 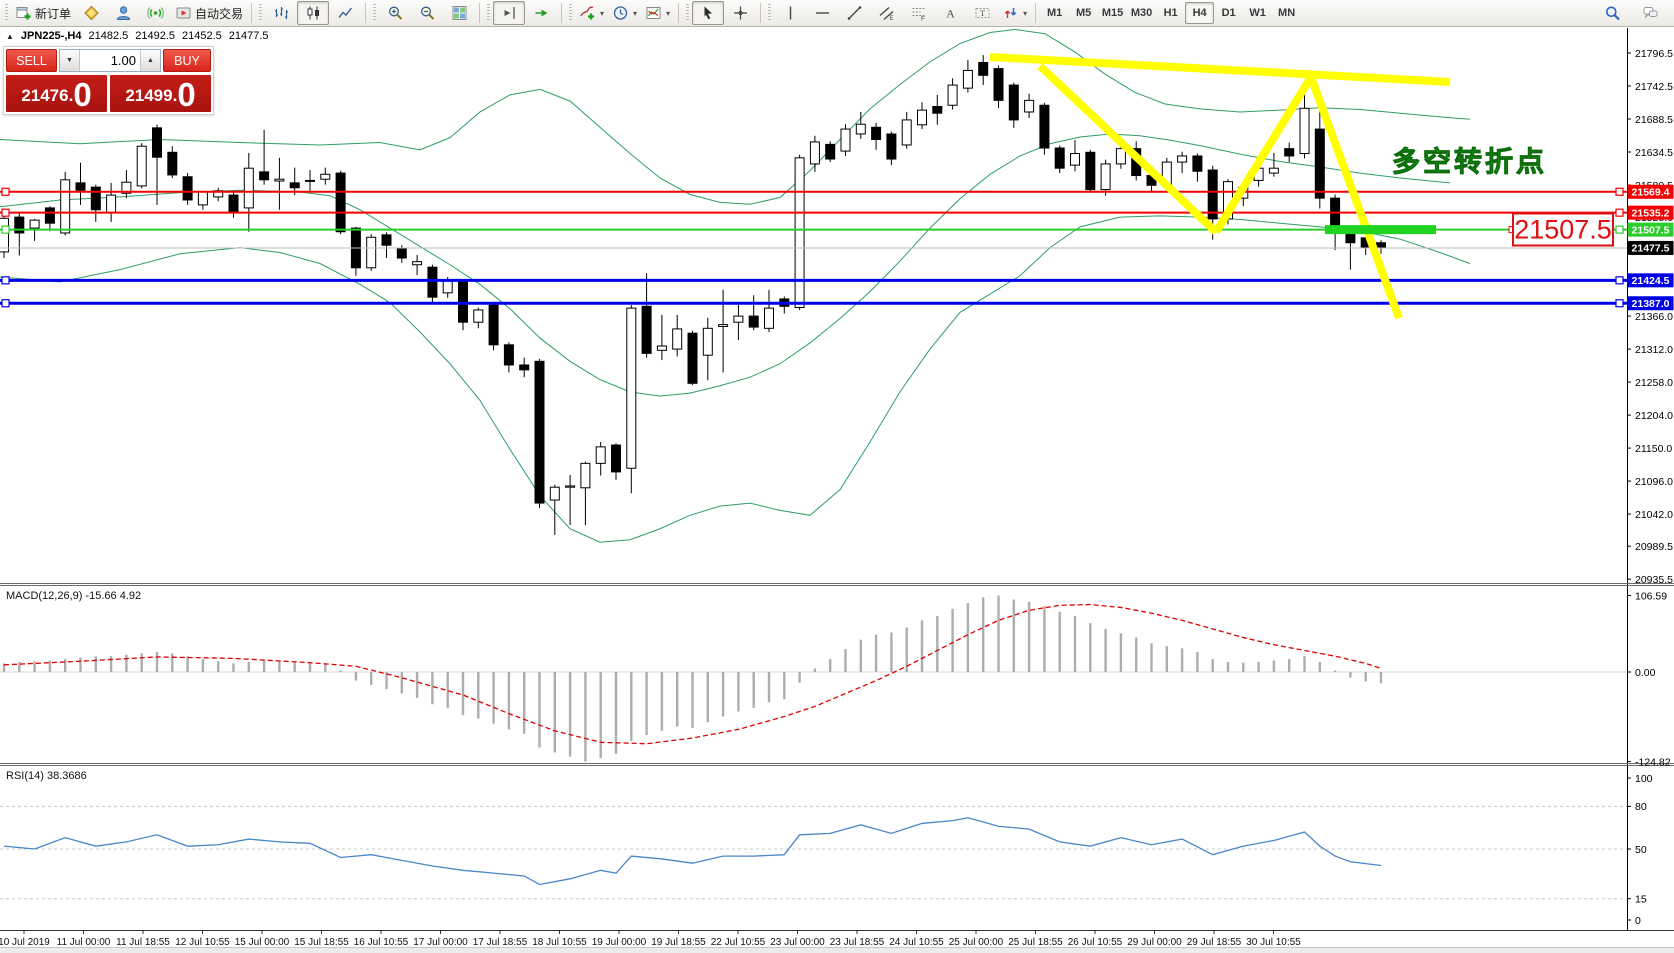 I want to click on periods-dropdown-arrow-icon: ▾, so click(x=635, y=13).